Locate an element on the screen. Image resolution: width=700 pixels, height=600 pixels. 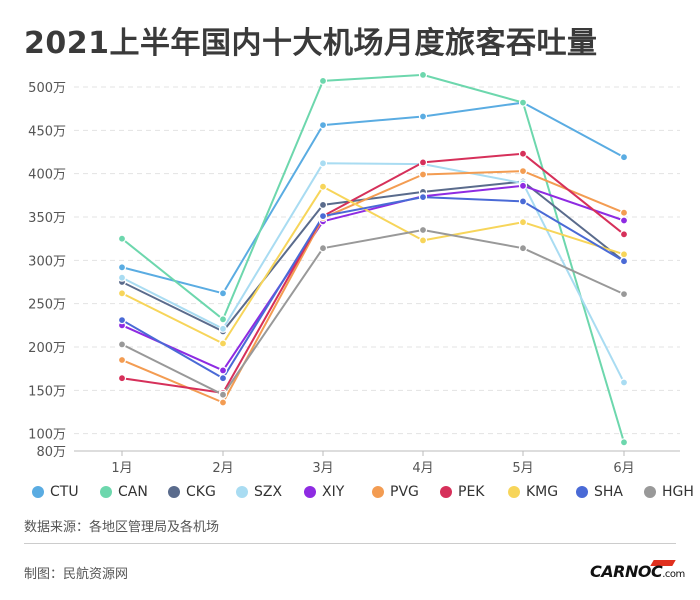
legend-item-sha: SHA is located at coordinates (599, 492).